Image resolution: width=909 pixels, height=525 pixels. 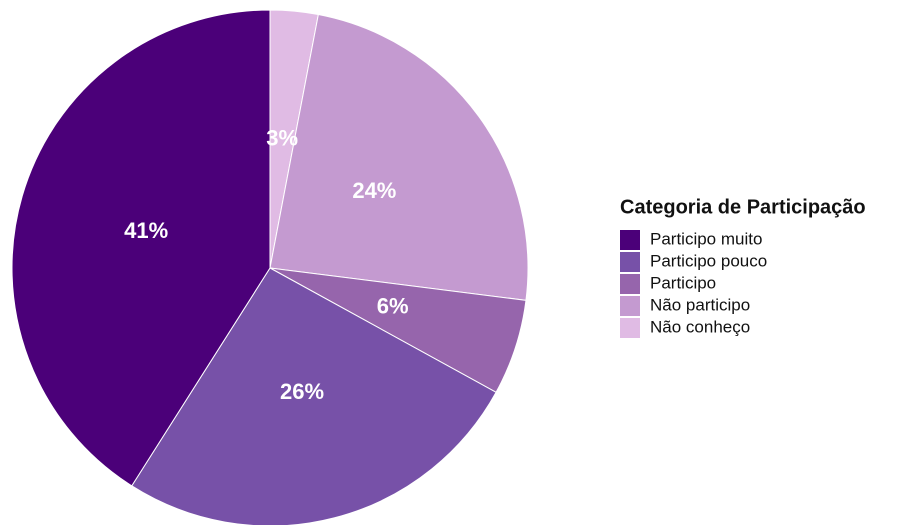 I want to click on legend-label: Participo pouco, so click(x=708, y=260).